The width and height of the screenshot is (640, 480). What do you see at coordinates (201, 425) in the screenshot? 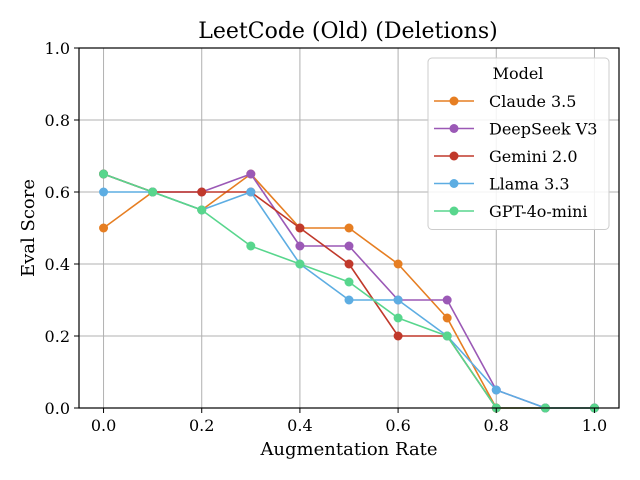
I see `x-tick-label: 0.2` at bounding box center [201, 425].